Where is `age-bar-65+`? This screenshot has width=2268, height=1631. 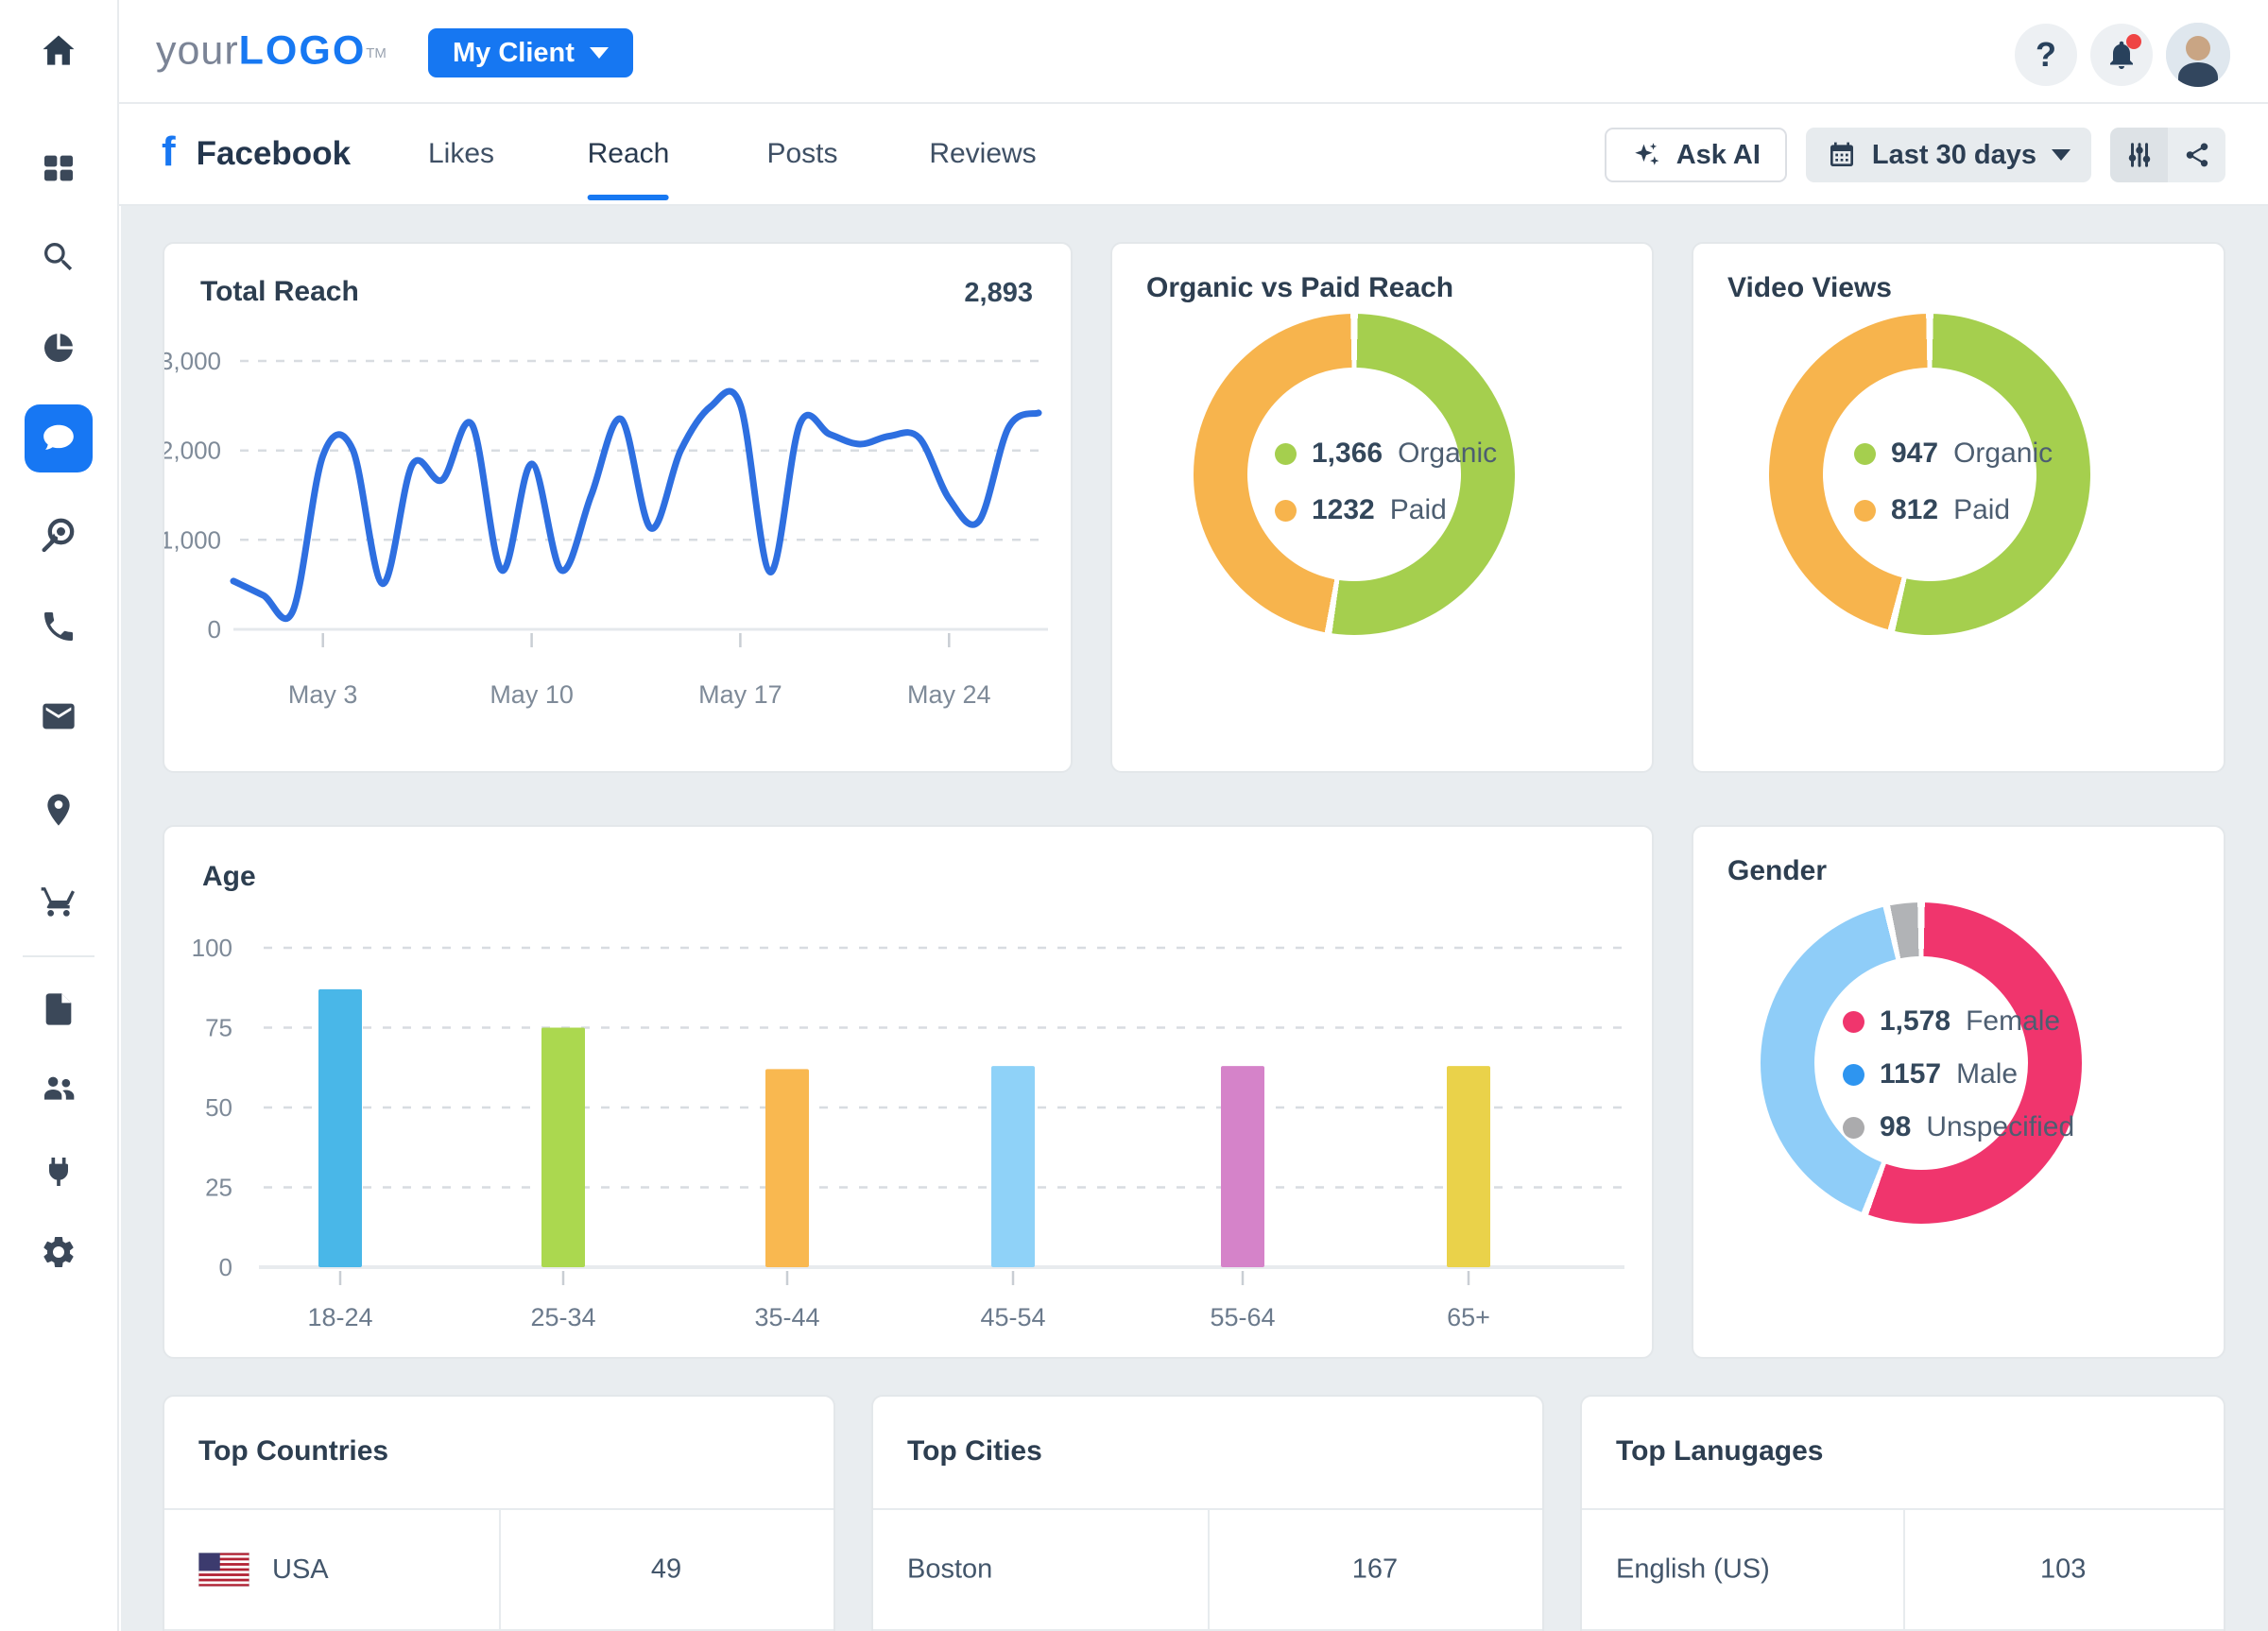
age-bar-65+ is located at coordinates (1468, 1166).